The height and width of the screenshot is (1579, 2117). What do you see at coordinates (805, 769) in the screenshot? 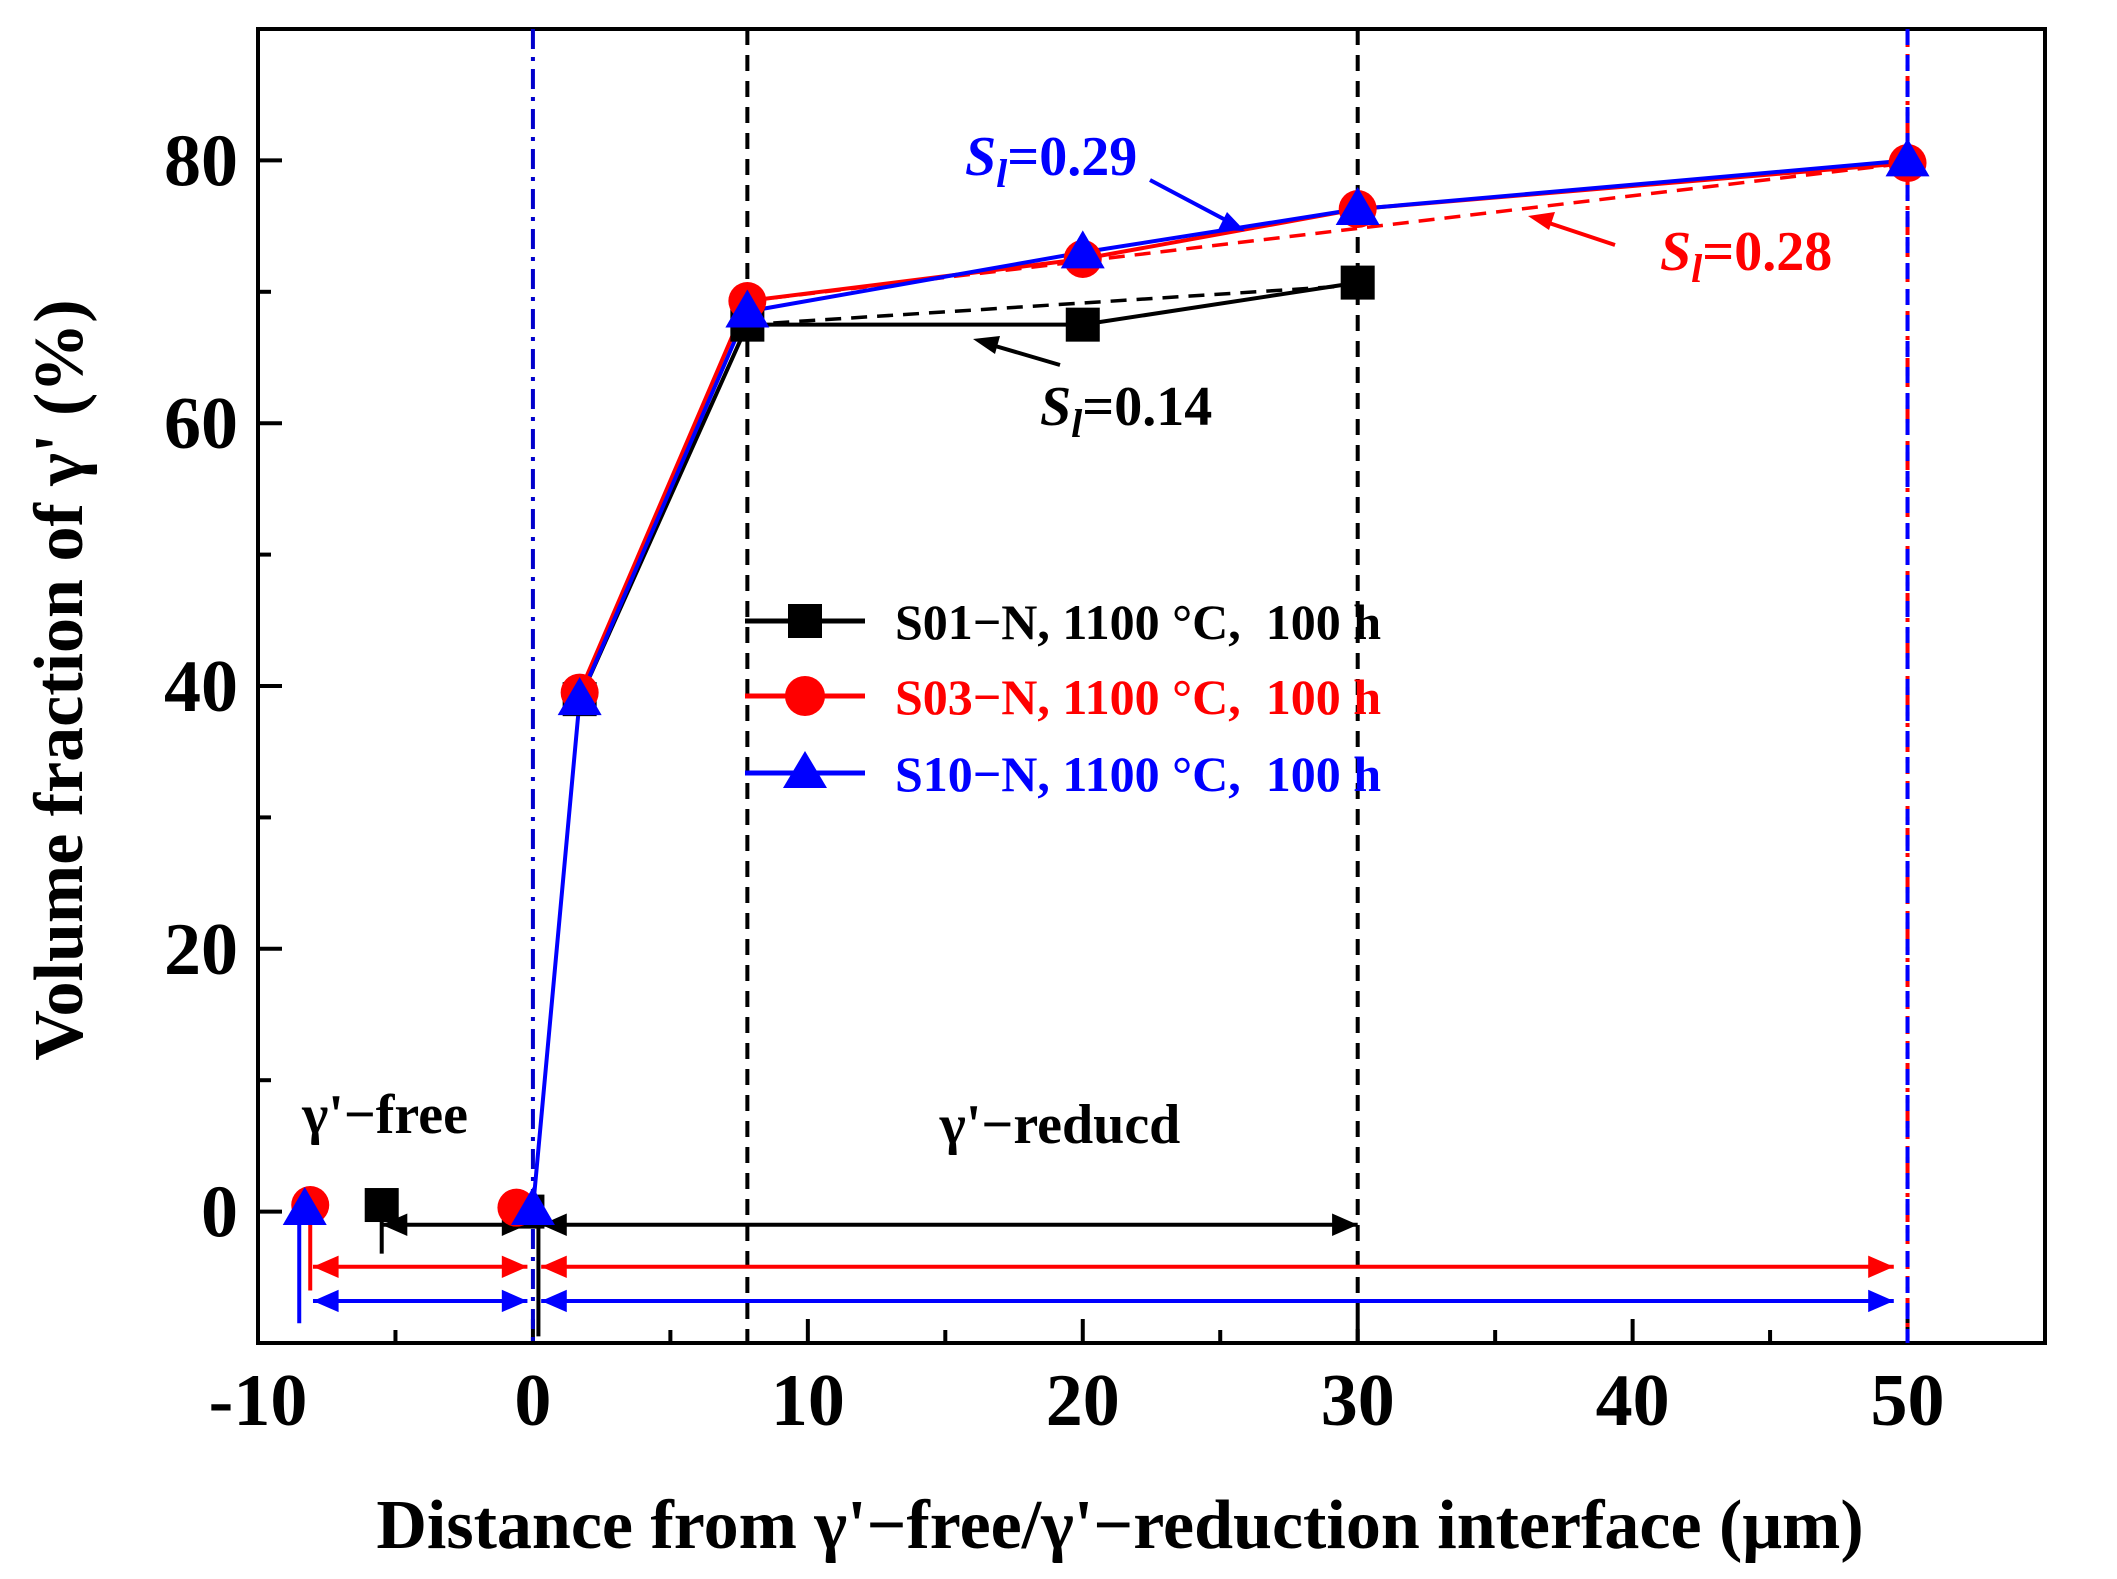
I see `legend-marker-s10` at bounding box center [805, 769].